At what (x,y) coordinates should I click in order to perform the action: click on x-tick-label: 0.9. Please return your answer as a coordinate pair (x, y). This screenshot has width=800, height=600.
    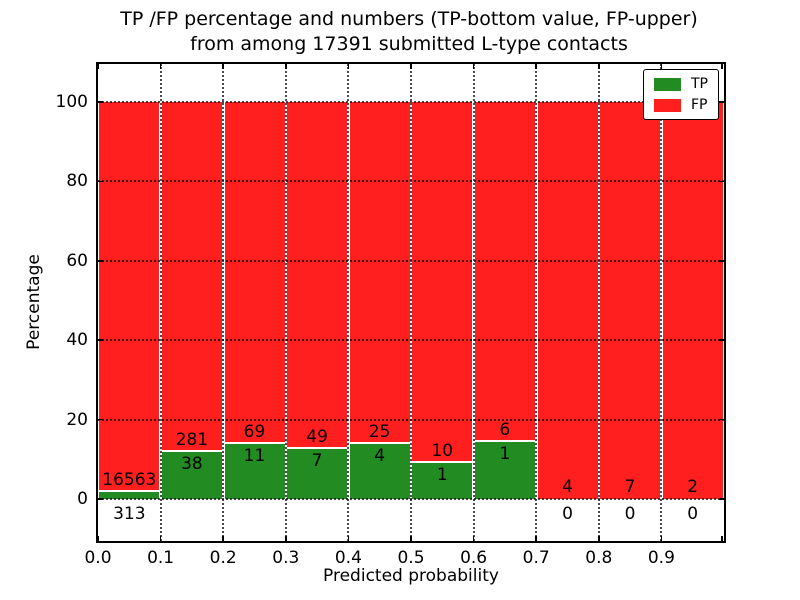
    Looking at the image, I should click on (661, 558).